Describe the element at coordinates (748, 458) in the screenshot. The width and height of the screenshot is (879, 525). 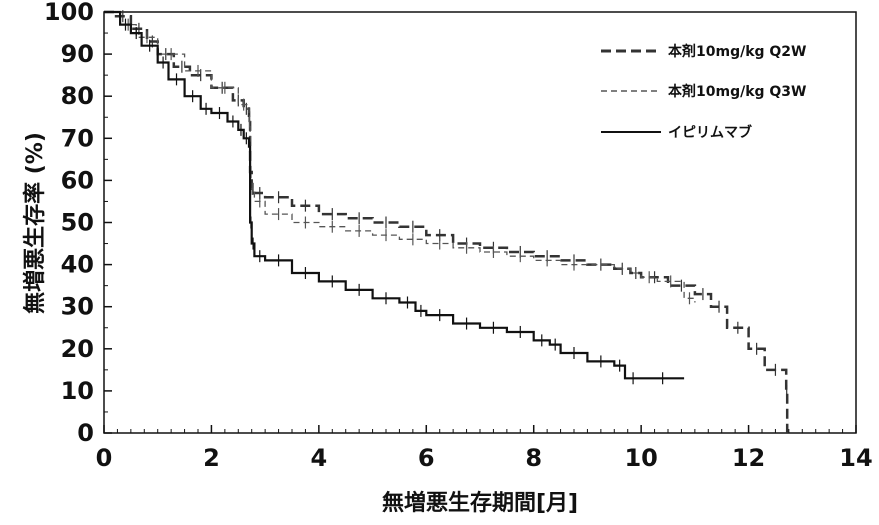
I see `x-tick-label: 12` at that location.